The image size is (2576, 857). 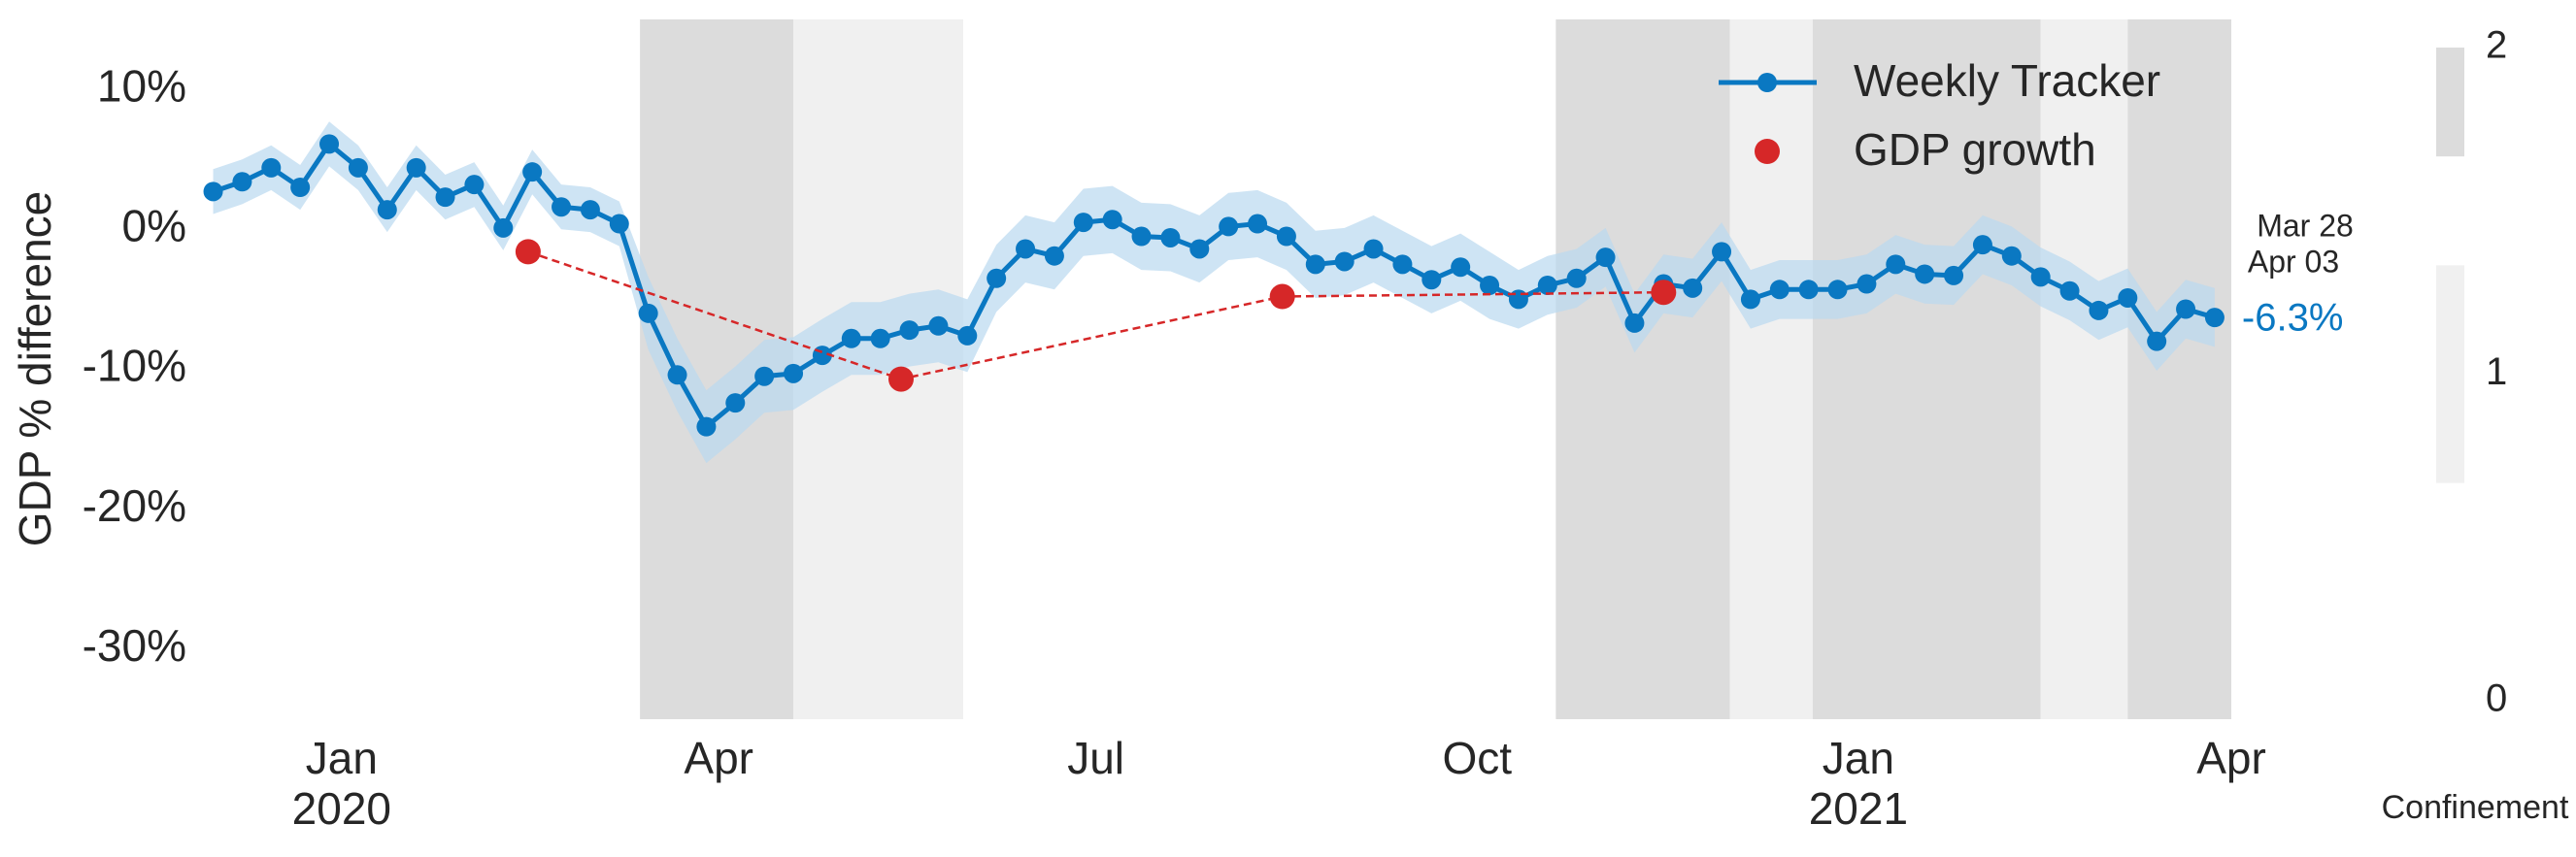 What do you see at coordinates (2294, 261) in the screenshot?
I see `annotation: Apr 03` at bounding box center [2294, 261].